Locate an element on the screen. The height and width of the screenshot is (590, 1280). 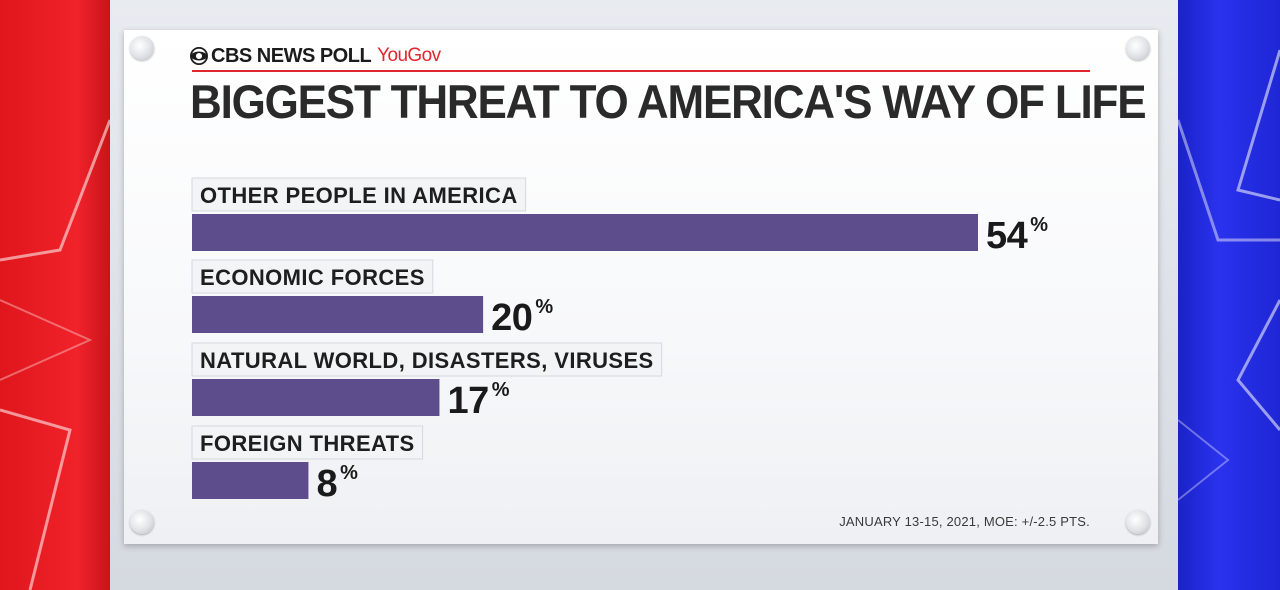
star-outline-decor-right is located at coordinates (1229, 275).